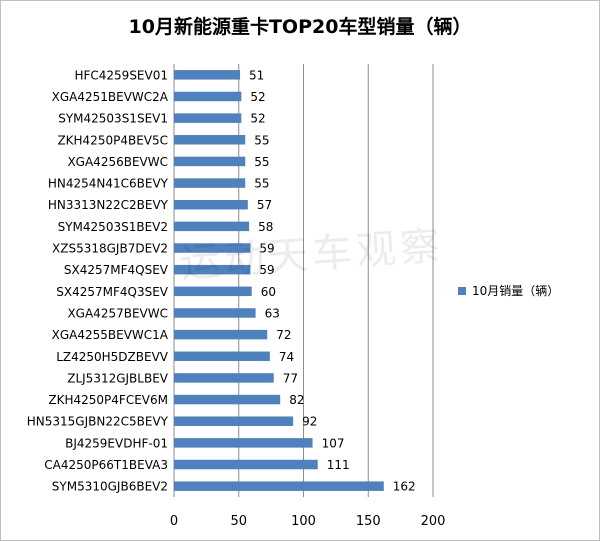 This screenshot has height=541, width=600. Describe the element at coordinates (121, 75) in the screenshot. I see `category-label: HFC4259SEV01` at that location.